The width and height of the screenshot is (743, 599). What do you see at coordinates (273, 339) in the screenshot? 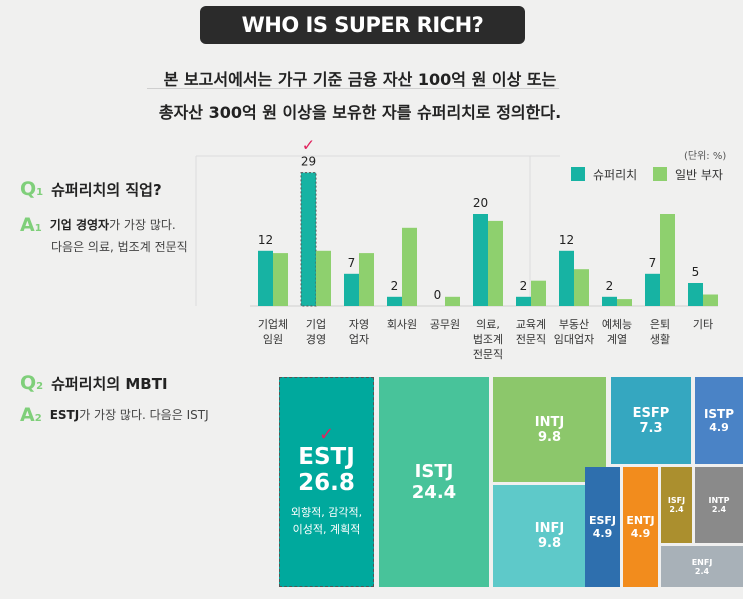
I see `category-label: 임원` at bounding box center [273, 339].